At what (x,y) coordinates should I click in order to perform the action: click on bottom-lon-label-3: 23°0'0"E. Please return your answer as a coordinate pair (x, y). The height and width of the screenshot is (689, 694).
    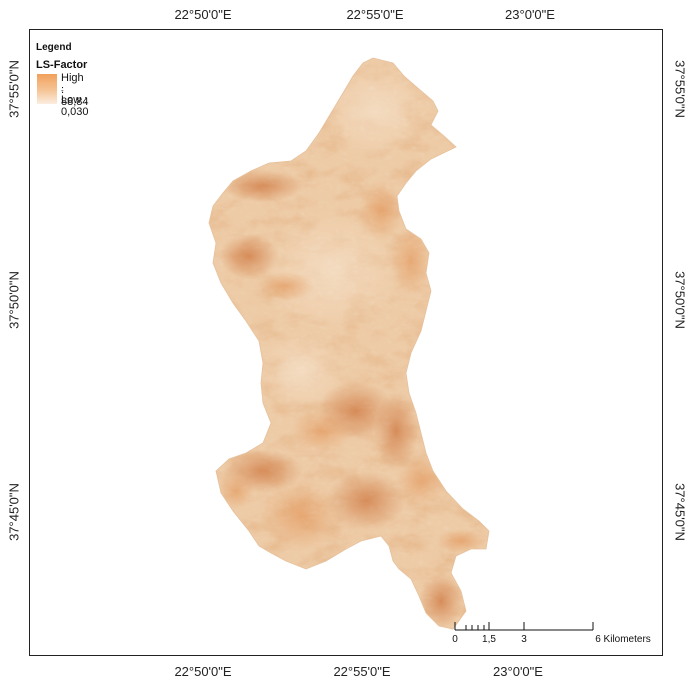
    Looking at the image, I should click on (518, 671).